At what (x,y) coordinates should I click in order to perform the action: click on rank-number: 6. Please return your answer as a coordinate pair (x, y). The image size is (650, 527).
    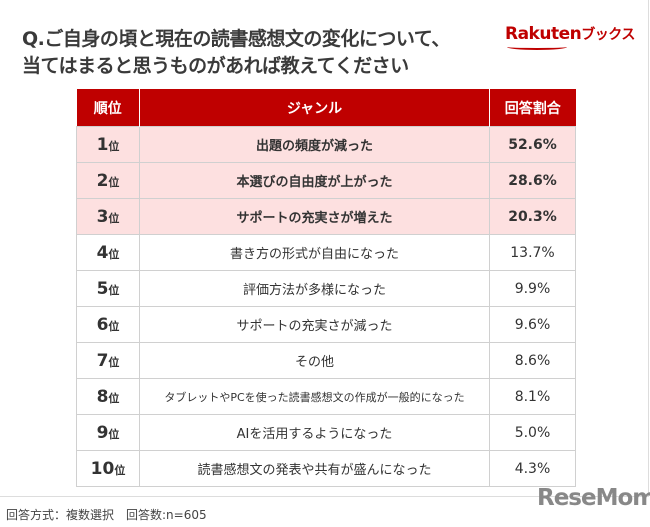
    Looking at the image, I should click on (102, 324).